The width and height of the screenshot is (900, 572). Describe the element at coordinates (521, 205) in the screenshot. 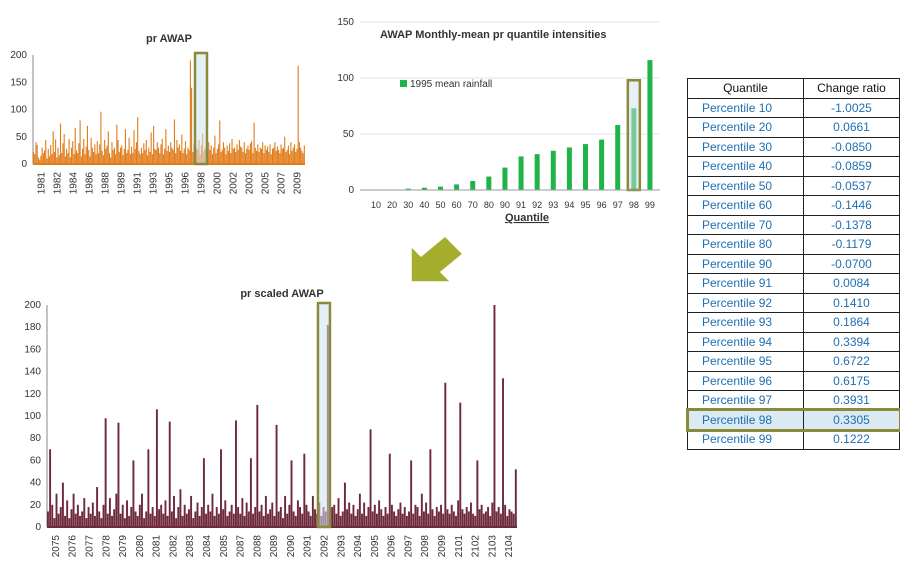

I see `x-tick-label: 91` at that location.